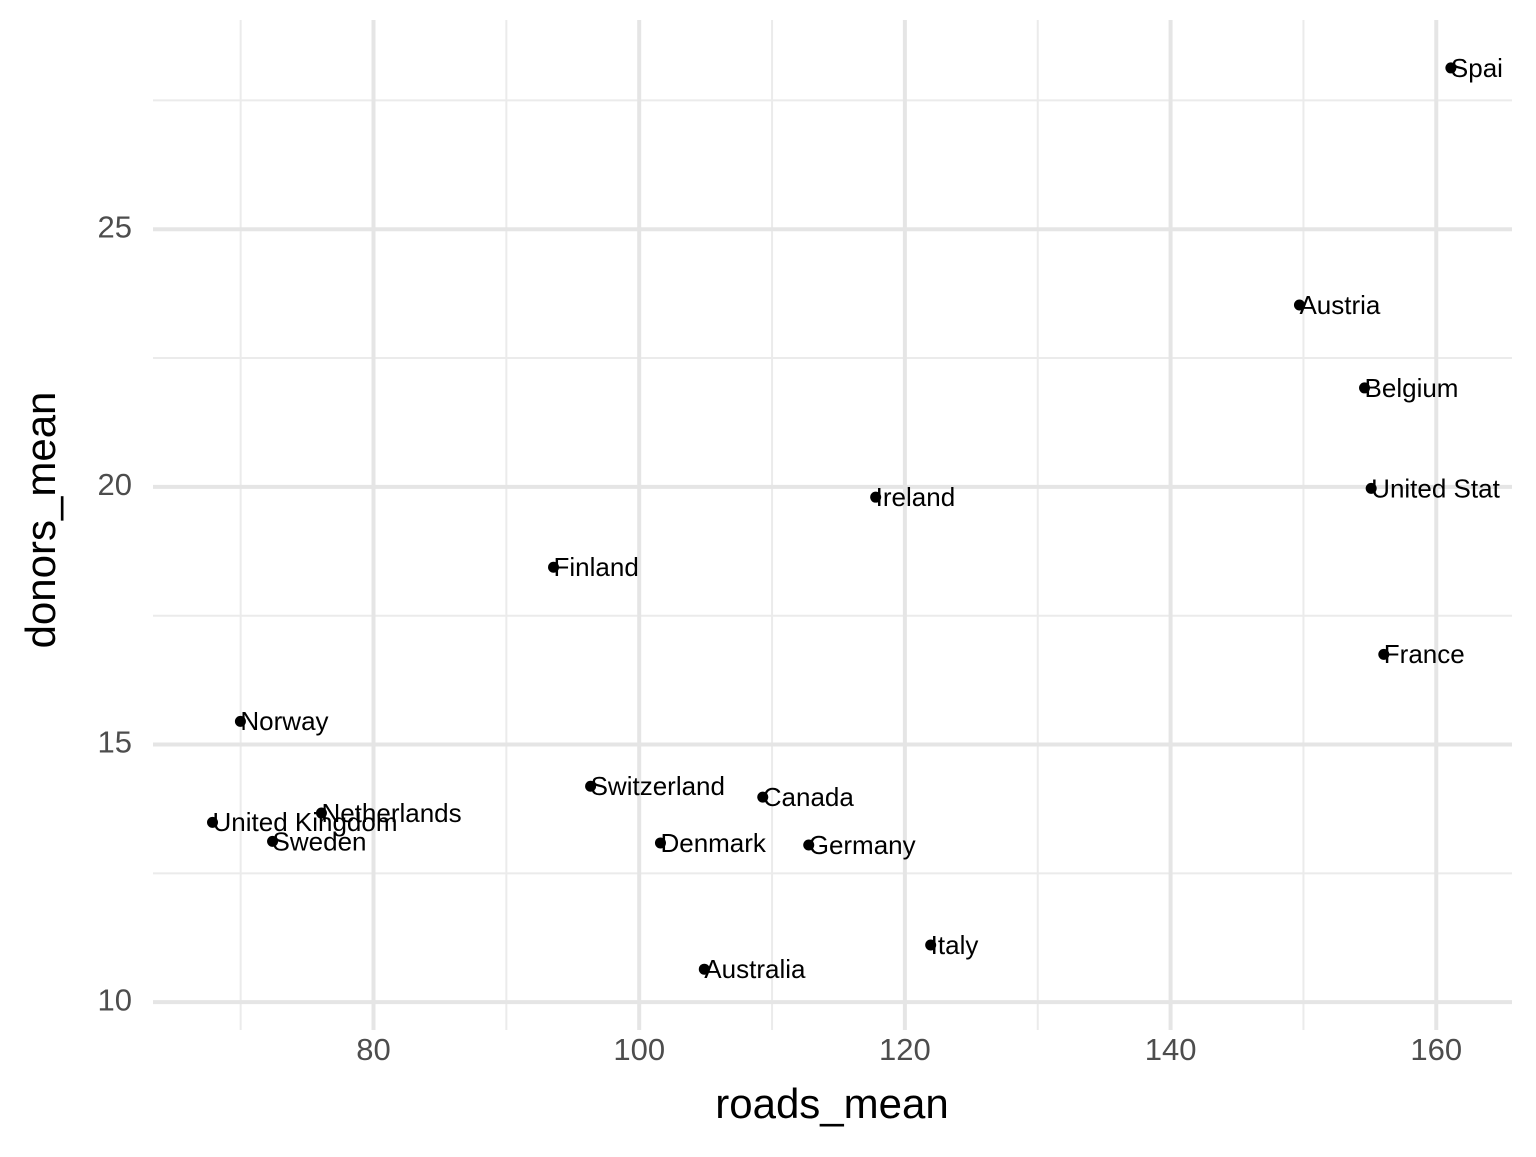  I want to click on point-label: Italy, so click(955, 945).